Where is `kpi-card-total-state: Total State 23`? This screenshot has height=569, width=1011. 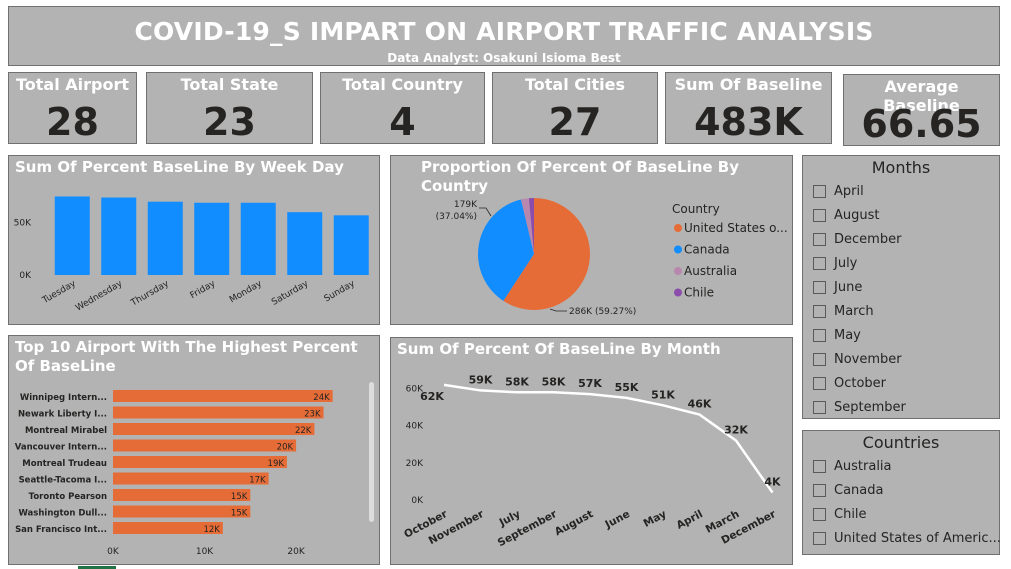
kpi-card-total-state: Total State 23 is located at coordinates (229, 108).